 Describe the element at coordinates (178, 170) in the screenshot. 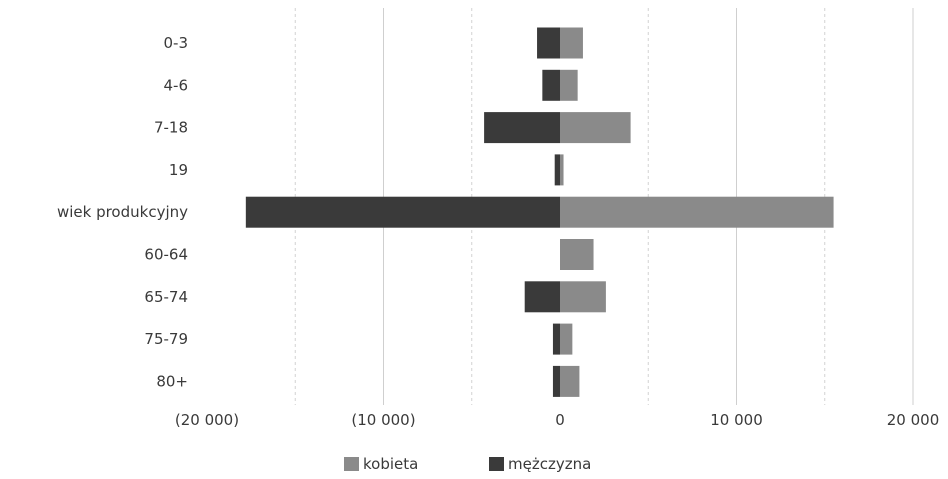

I see `category-label: 19` at that location.